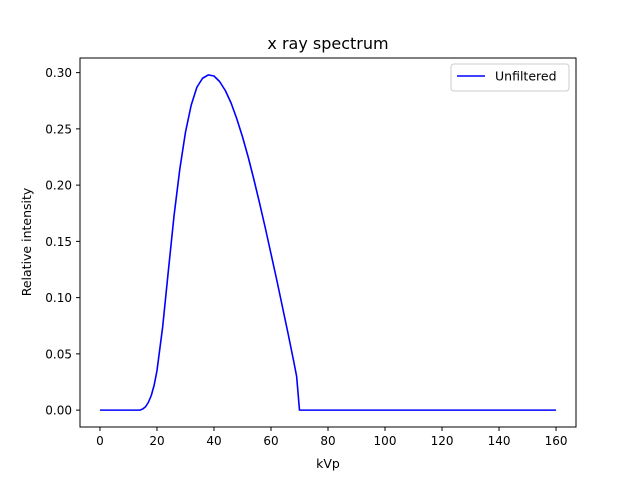 The width and height of the screenshot is (640, 480). I want to click on legend-label-unfiltered: Unfiltered, so click(526, 76).